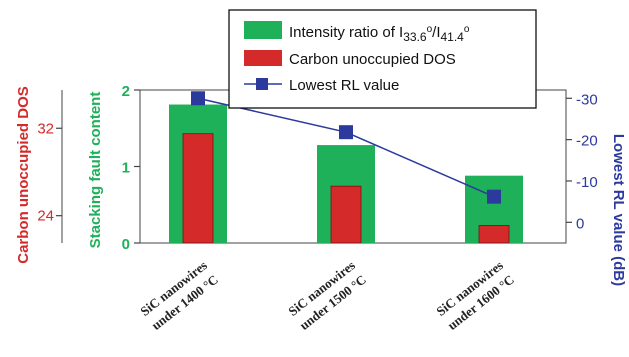  I want to click on stacking-tick-label: 1, so click(126, 168).